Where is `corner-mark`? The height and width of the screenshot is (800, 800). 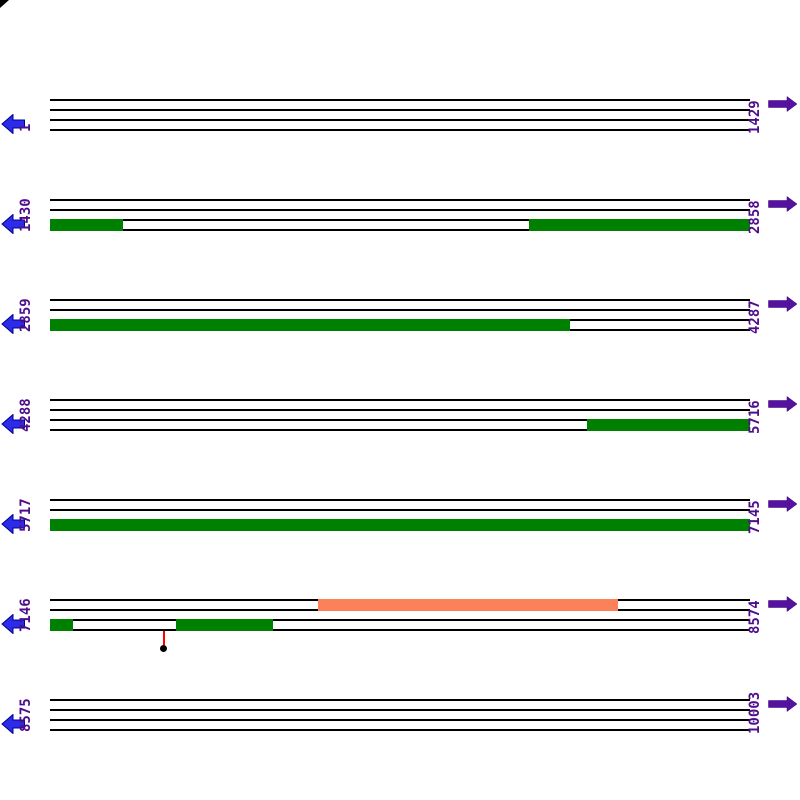 corner-mark is located at coordinates (4, 4).